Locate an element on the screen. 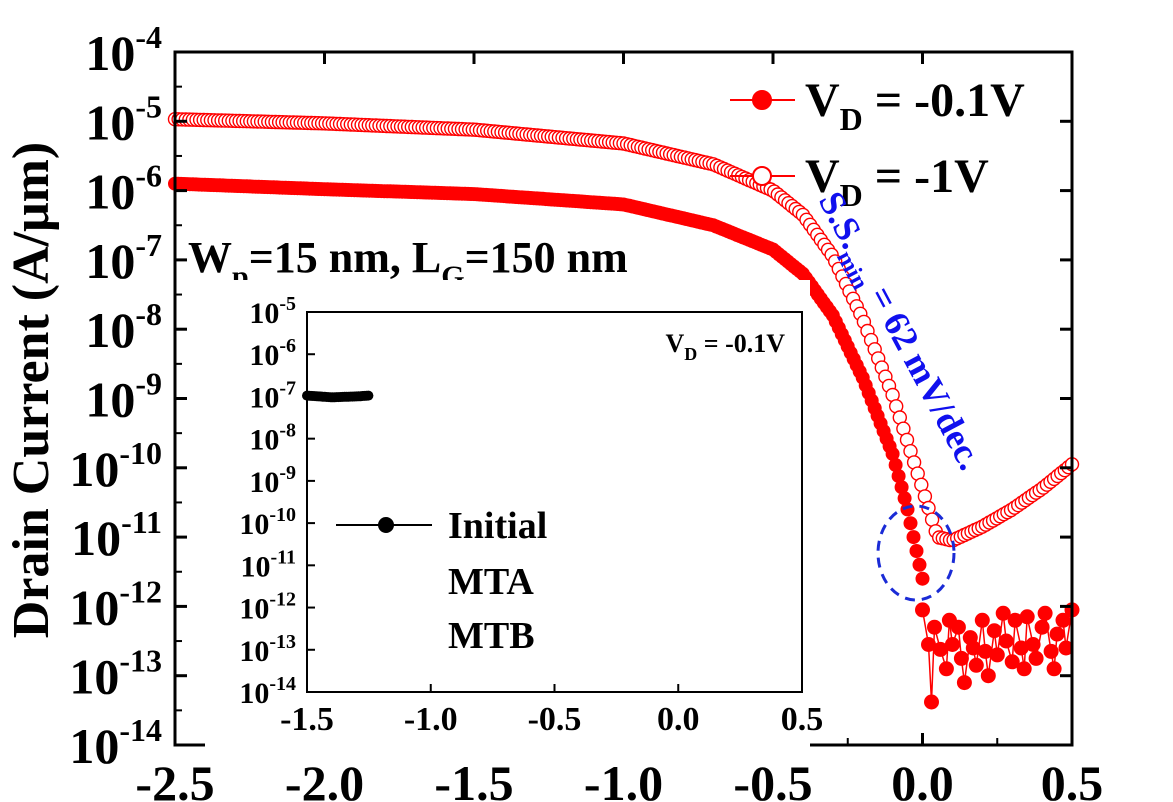 The height and width of the screenshot is (802, 1173). legend-marker-vd-0.1v is located at coordinates (762, 100).